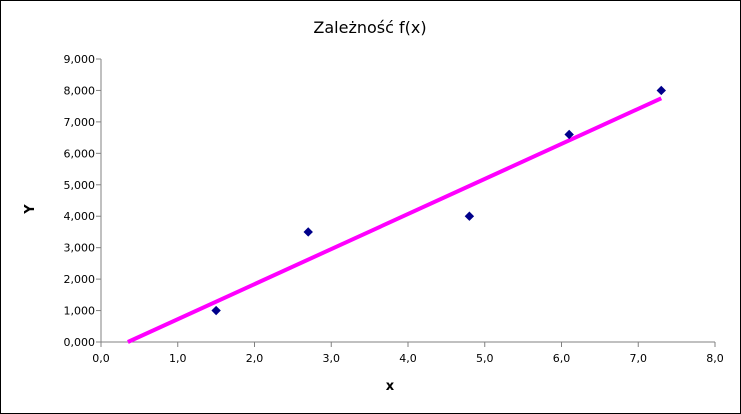 This screenshot has height=414, width=741. Describe the element at coordinates (80, 59) in the screenshot. I see `y-tick-label: 9,000` at that location.